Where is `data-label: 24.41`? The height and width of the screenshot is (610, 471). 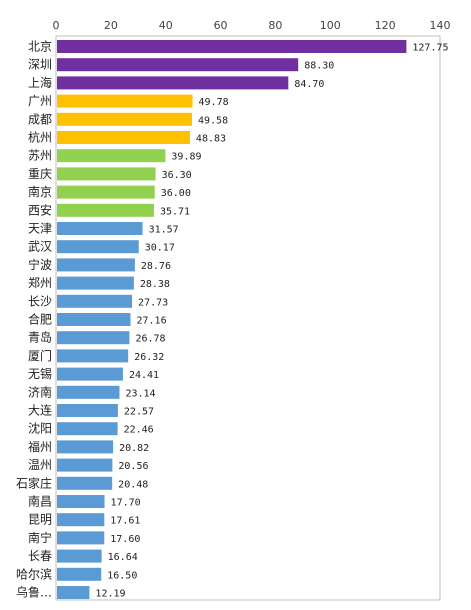 data-label: 24.41 is located at coordinates (144, 375).